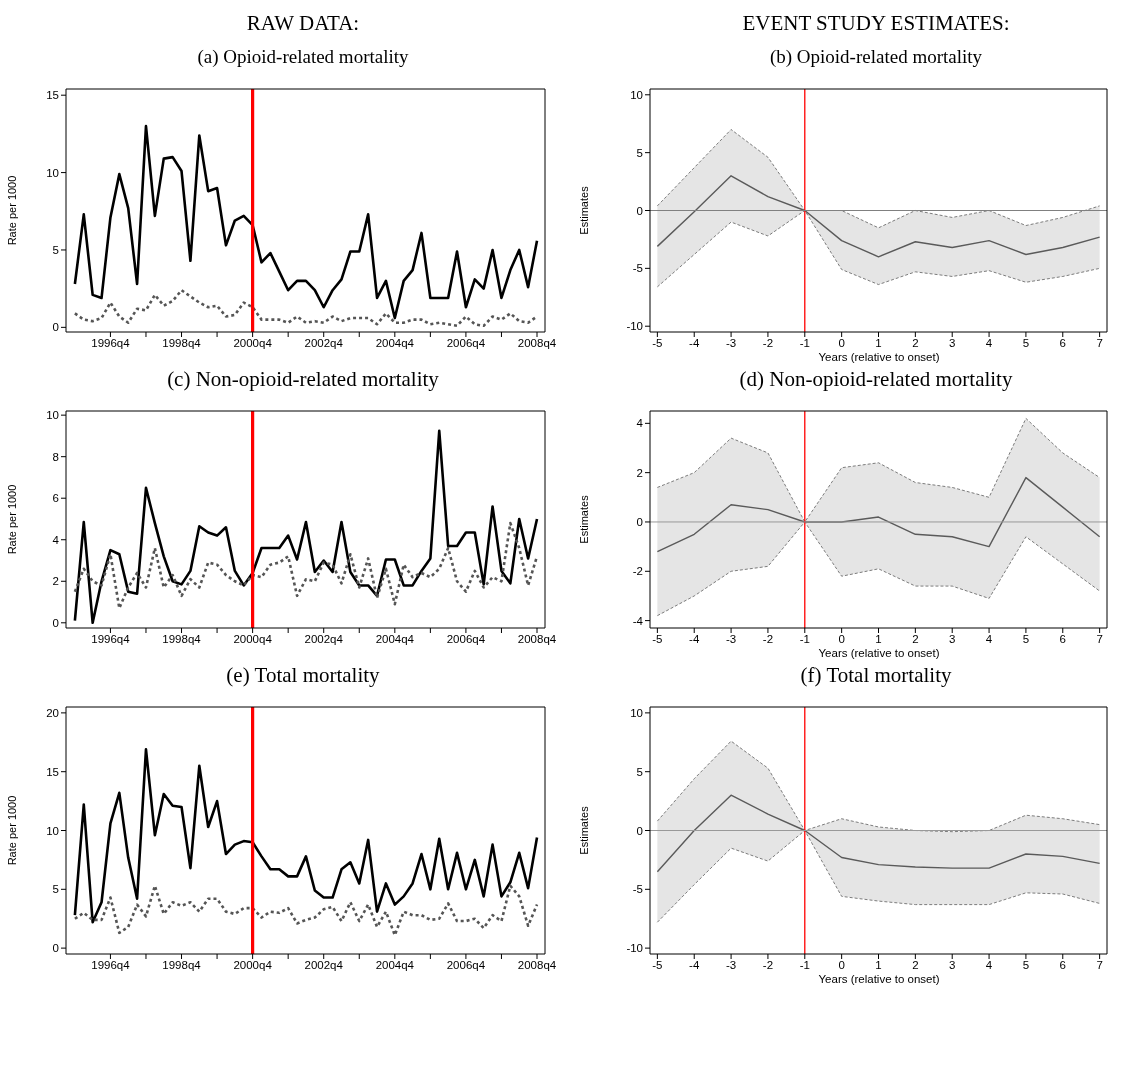 This screenshot has width=1146, height=1080. Describe the element at coordinates (303, 23) in the screenshot. I see `chart-title: RAW DATA:` at that location.